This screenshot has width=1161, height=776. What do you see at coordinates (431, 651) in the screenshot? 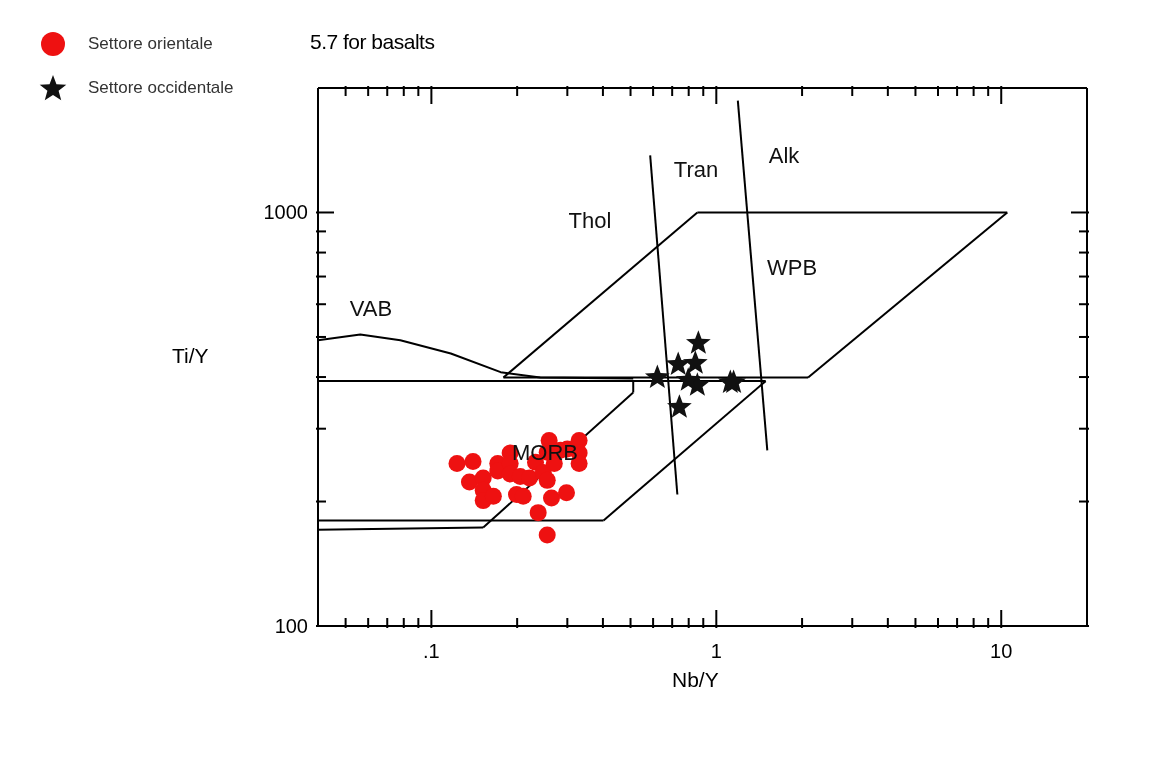
I see `x-tick-label: .1` at bounding box center [431, 651].